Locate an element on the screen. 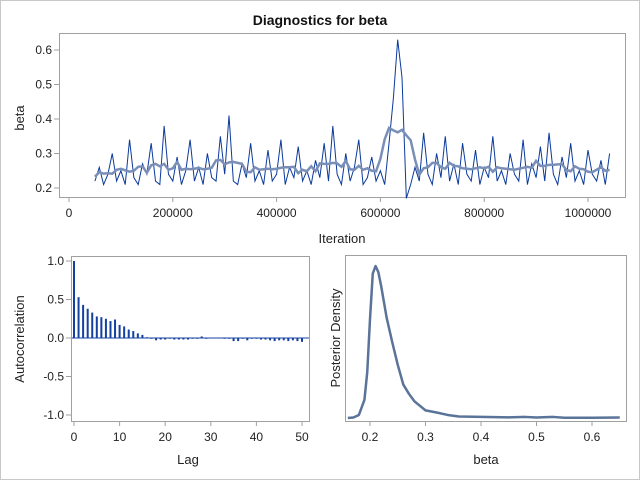 The width and height of the screenshot is (640, 480). acf-ytick-label: -1.0 is located at coordinates (53, 415).